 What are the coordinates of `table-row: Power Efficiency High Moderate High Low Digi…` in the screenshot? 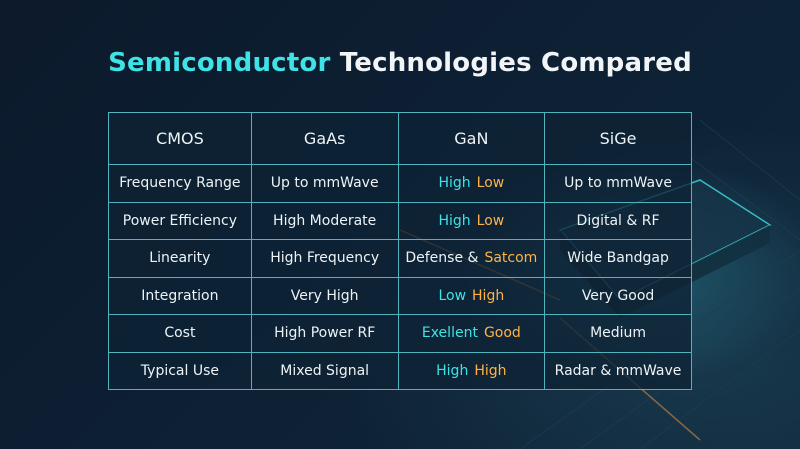 It's located at (400, 220).